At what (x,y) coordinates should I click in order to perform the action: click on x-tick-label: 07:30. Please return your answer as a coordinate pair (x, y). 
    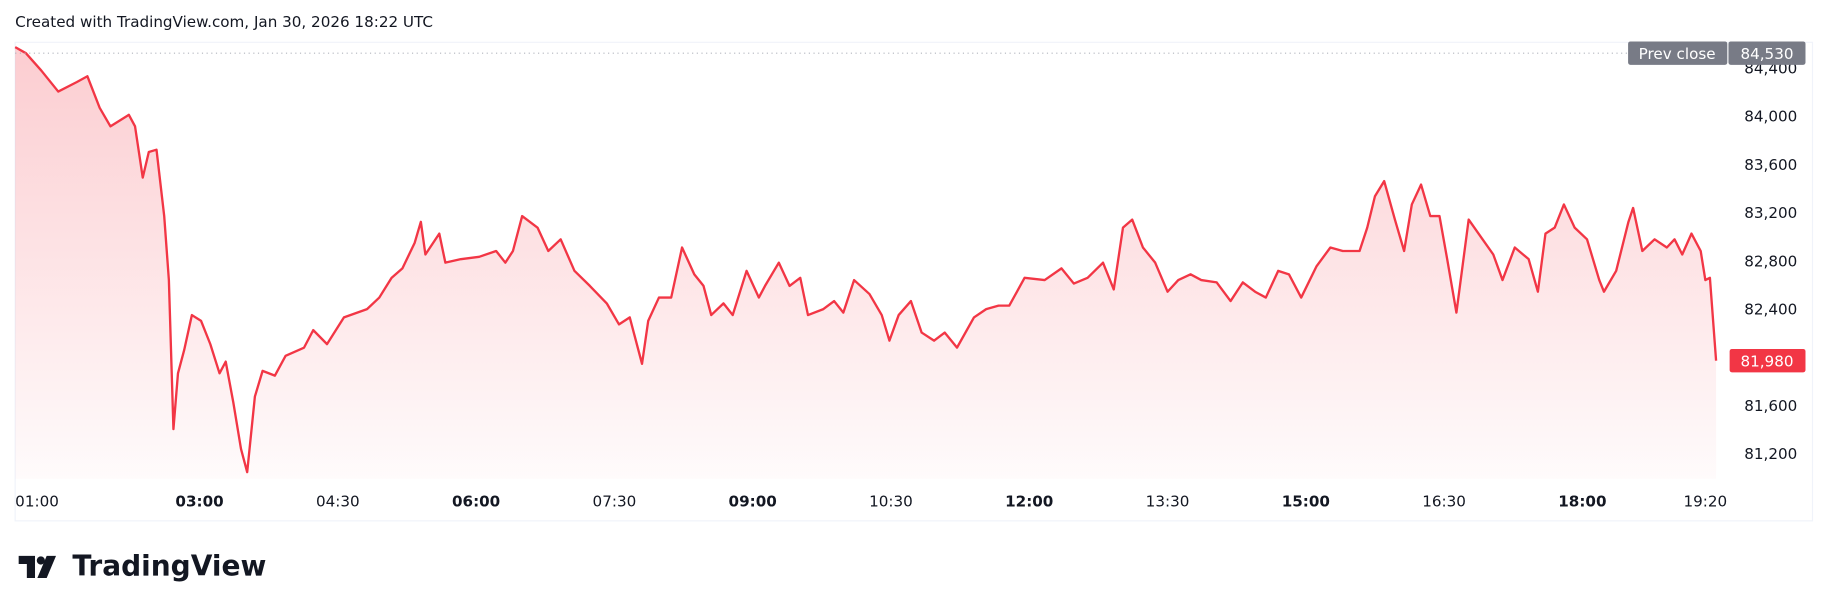
    Looking at the image, I should click on (615, 502).